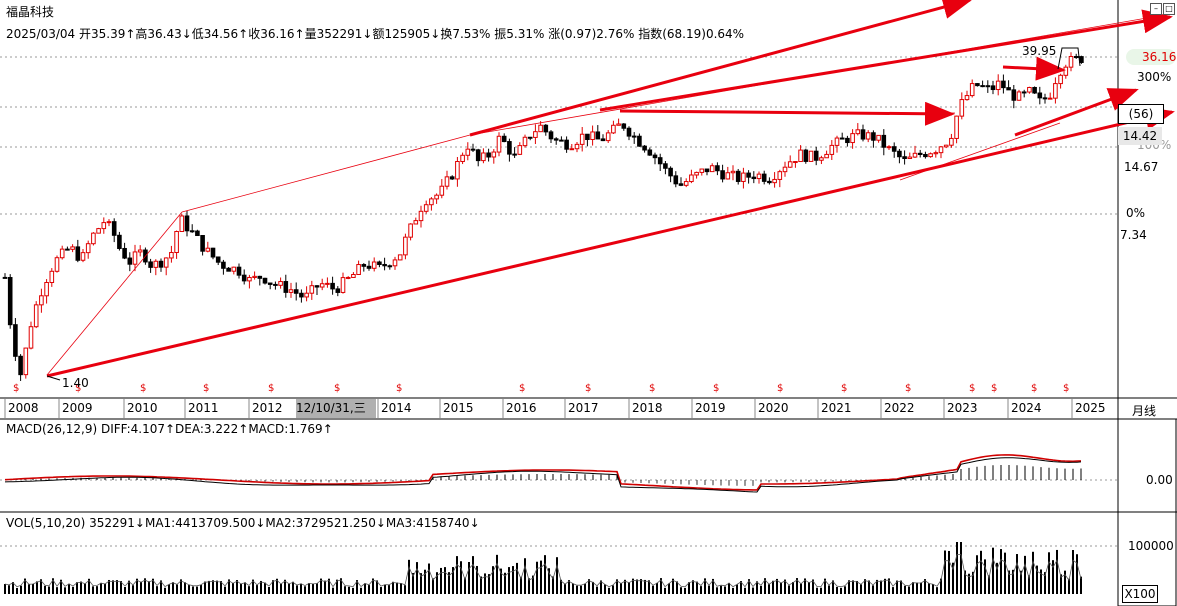 Image resolution: width=1177 pixels, height=606 pixels. What do you see at coordinates (1026, 408) in the screenshot?
I see `year-label-2024: 2024` at bounding box center [1026, 408].